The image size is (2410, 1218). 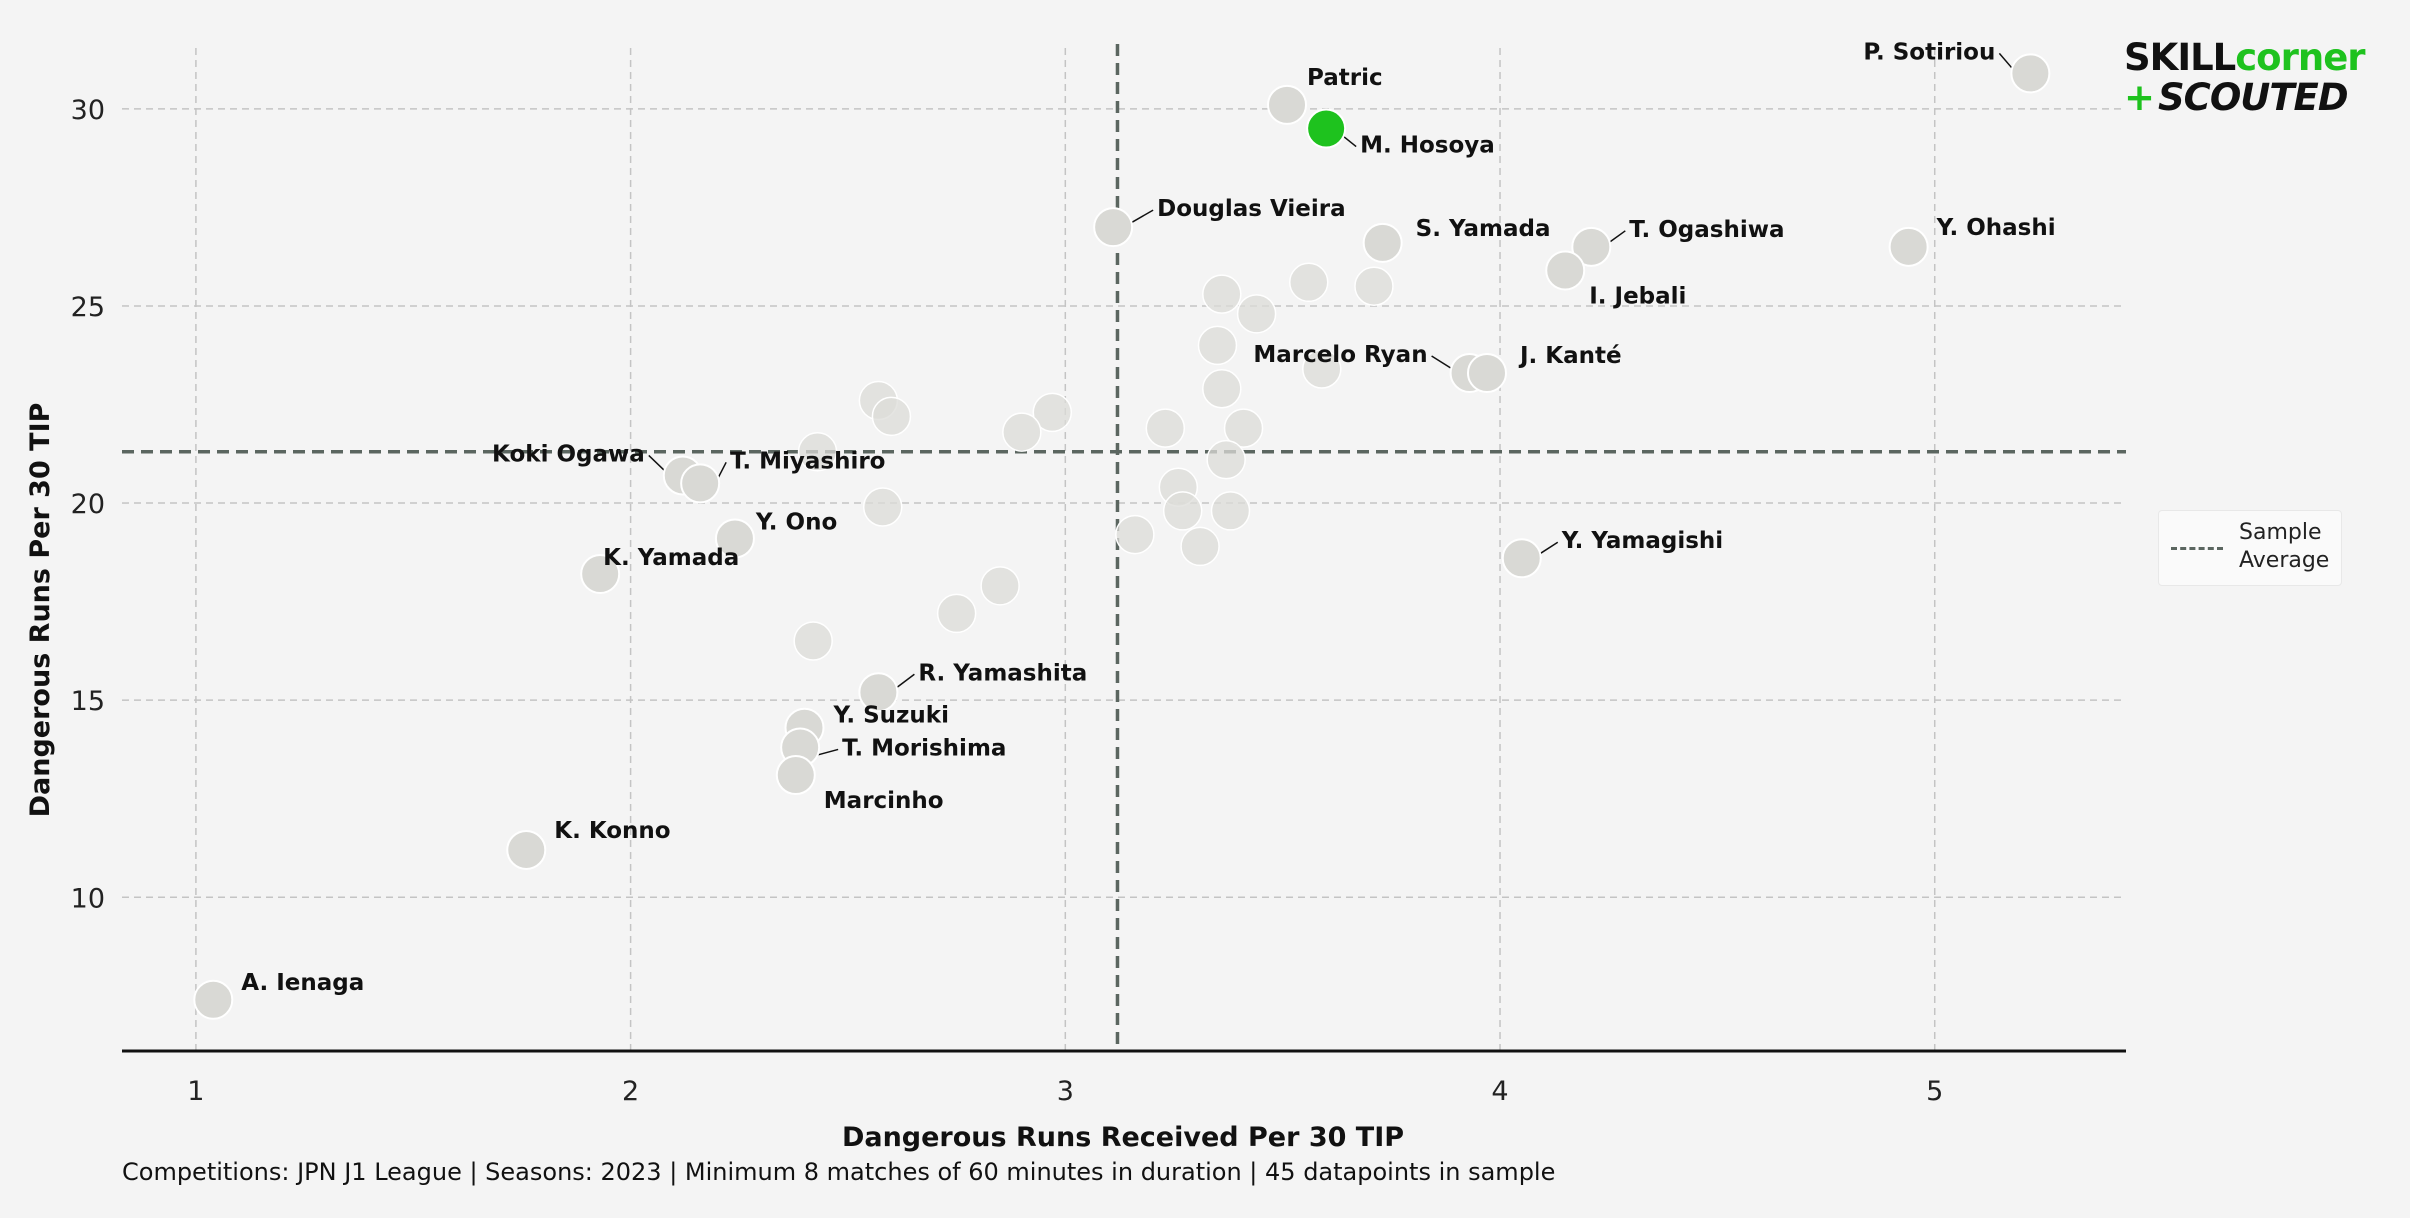 What do you see at coordinates (568, 454) in the screenshot?
I see `point-label: Koki Ogawa` at bounding box center [568, 454].